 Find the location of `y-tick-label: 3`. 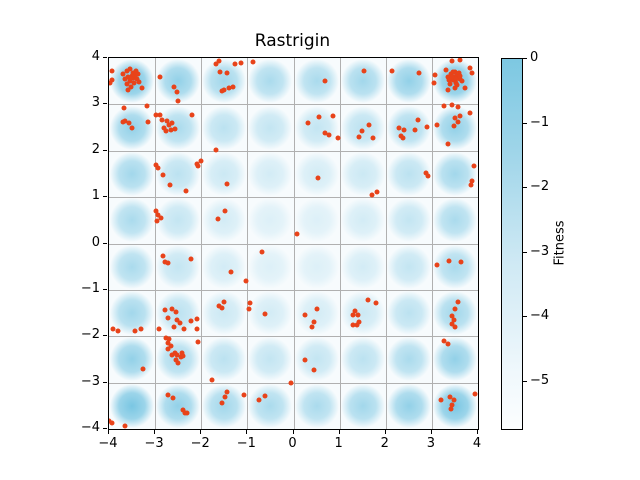

y-tick-label: 3 is located at coordinates (95, 103).